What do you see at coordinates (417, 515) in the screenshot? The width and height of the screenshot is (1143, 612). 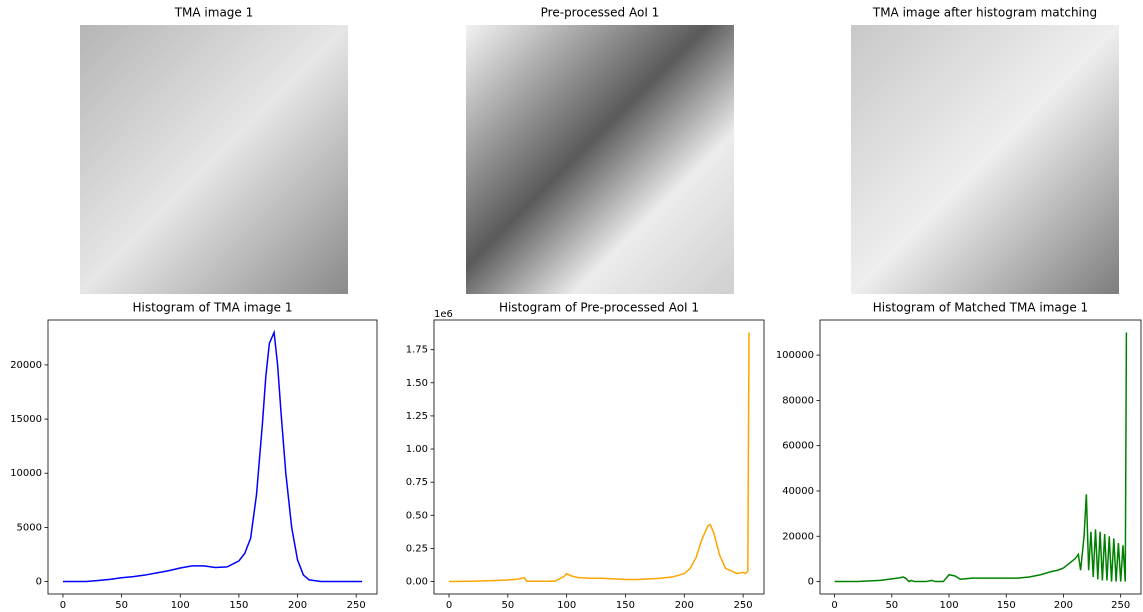 I see `y-tick-label: 0.50` at bounding box center [417, 515].